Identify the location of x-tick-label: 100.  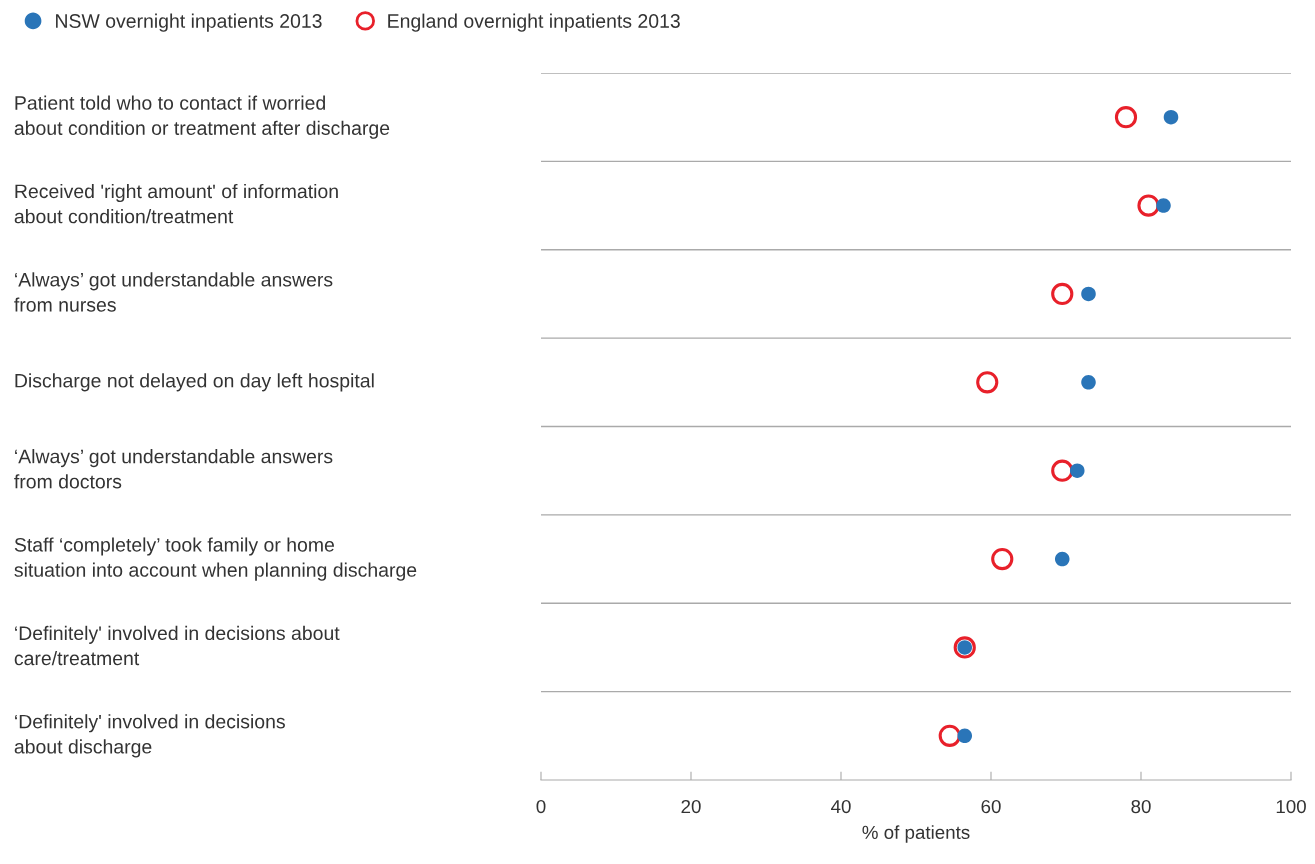
(1291, 806).